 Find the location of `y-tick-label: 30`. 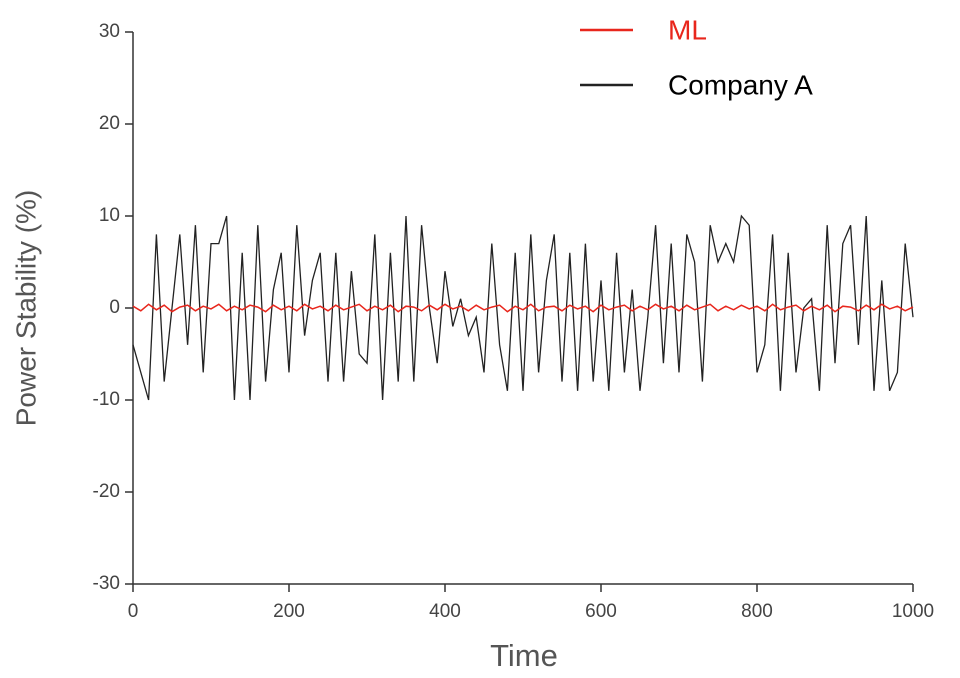

y-tick-label: 30 is located at coordinates (109, 31).